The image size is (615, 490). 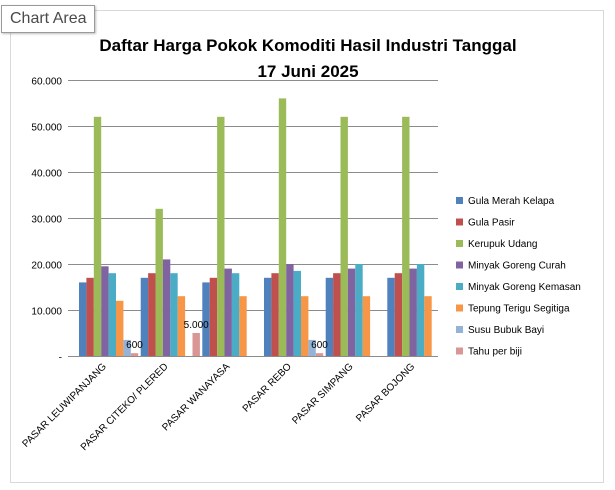 What do you see at coordinates (503, 244) in the screenshot?
I see `legend-label: Kerupuk Udang` at bounding box center [503, 244].